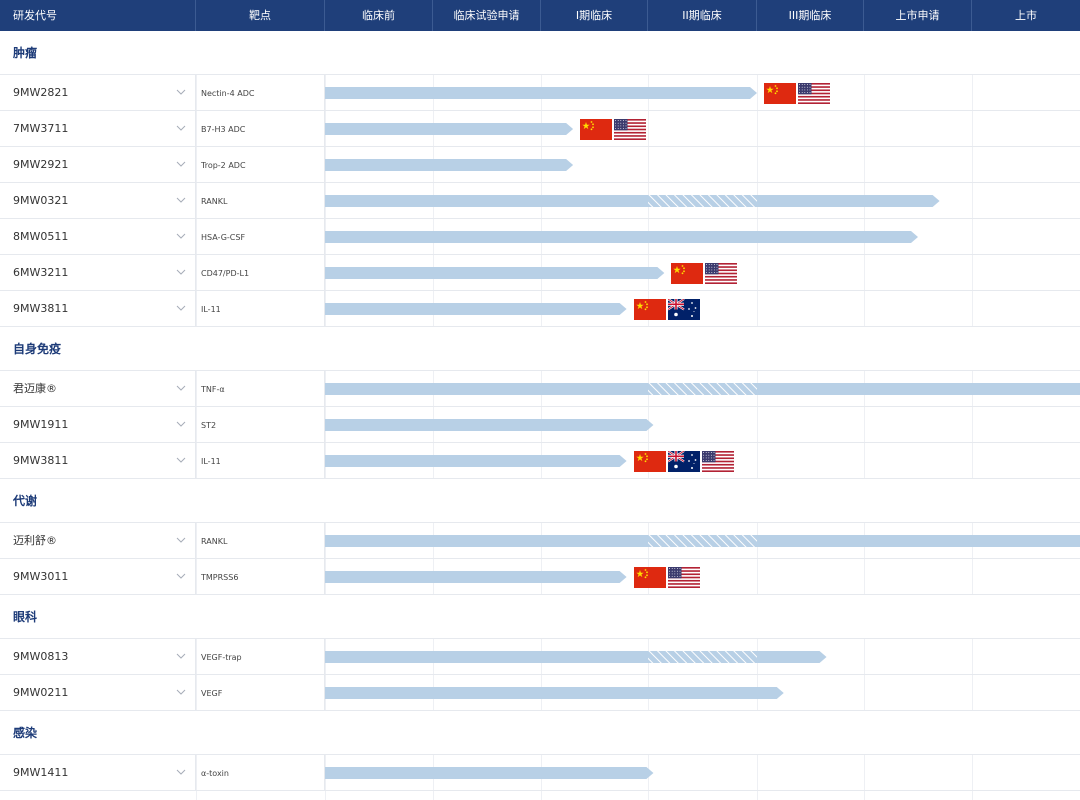  I want to click on category-label: 肿瘤, so click(25, 53).